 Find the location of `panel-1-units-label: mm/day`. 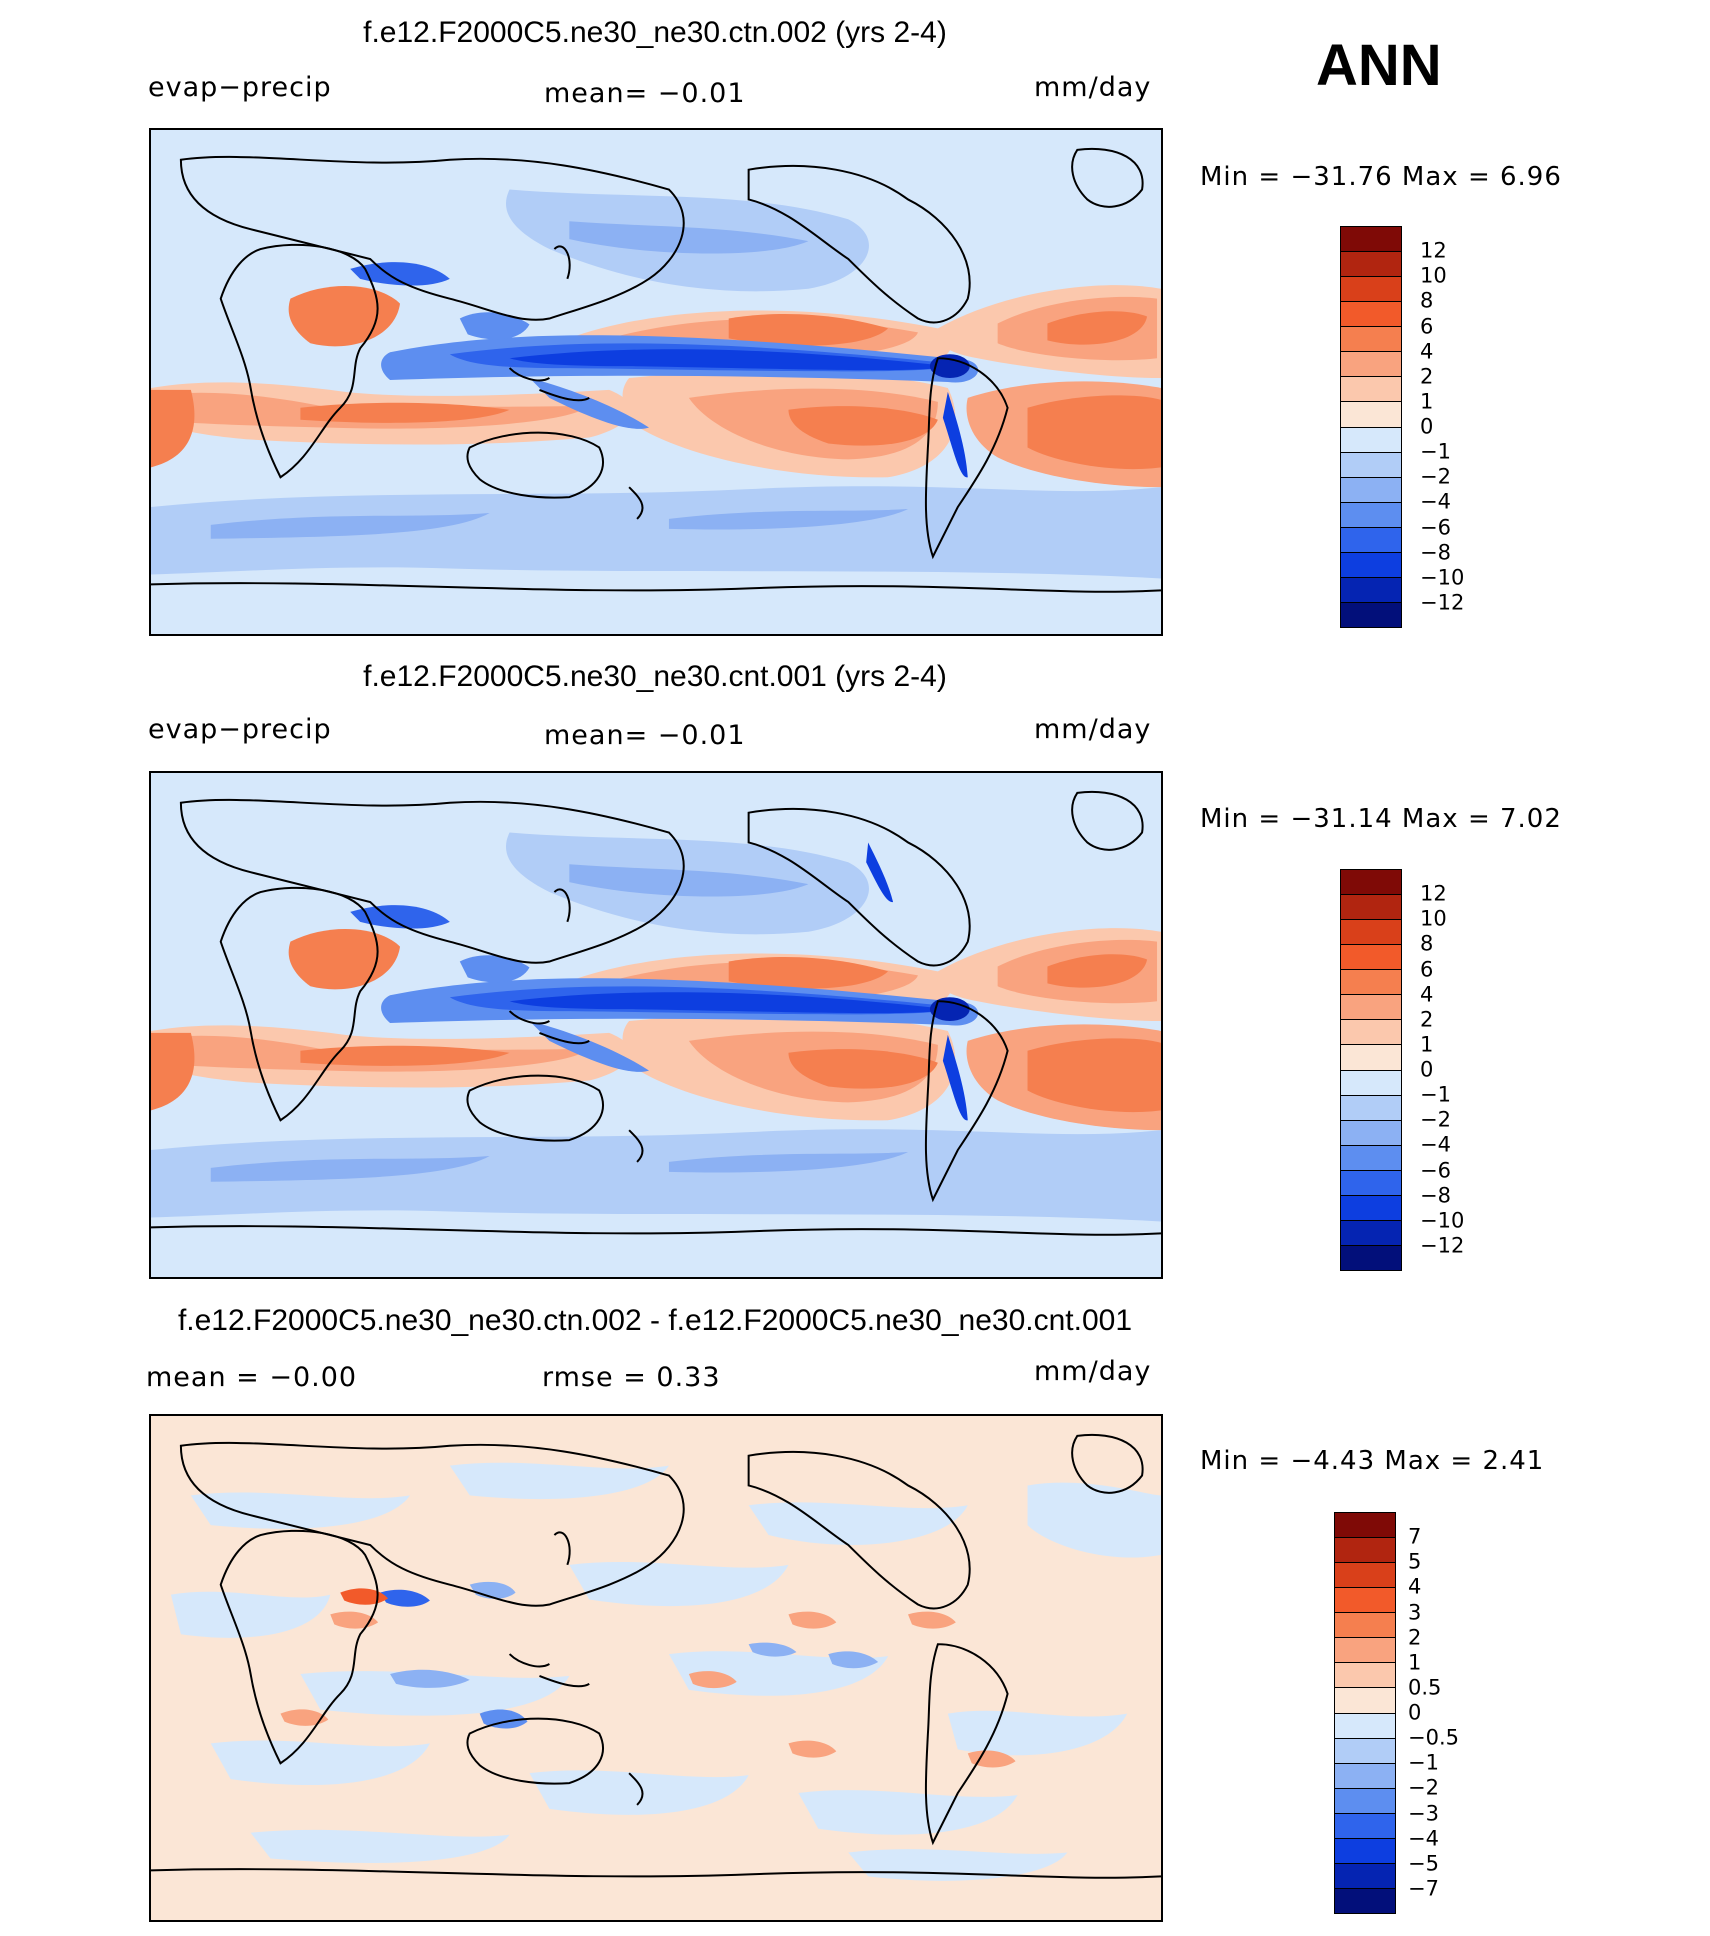

panel-1-units-label: mm/day is located at coordinates (1093, 87).